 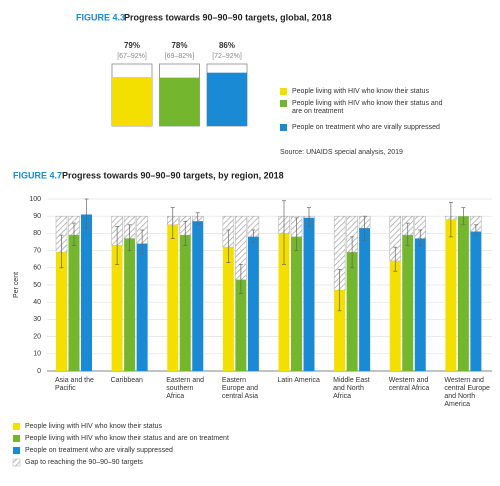 What do you see at coordinates (37, 319) in the screenshot?
I see `y-tick-label: 30` at bounding box center [37, 319].